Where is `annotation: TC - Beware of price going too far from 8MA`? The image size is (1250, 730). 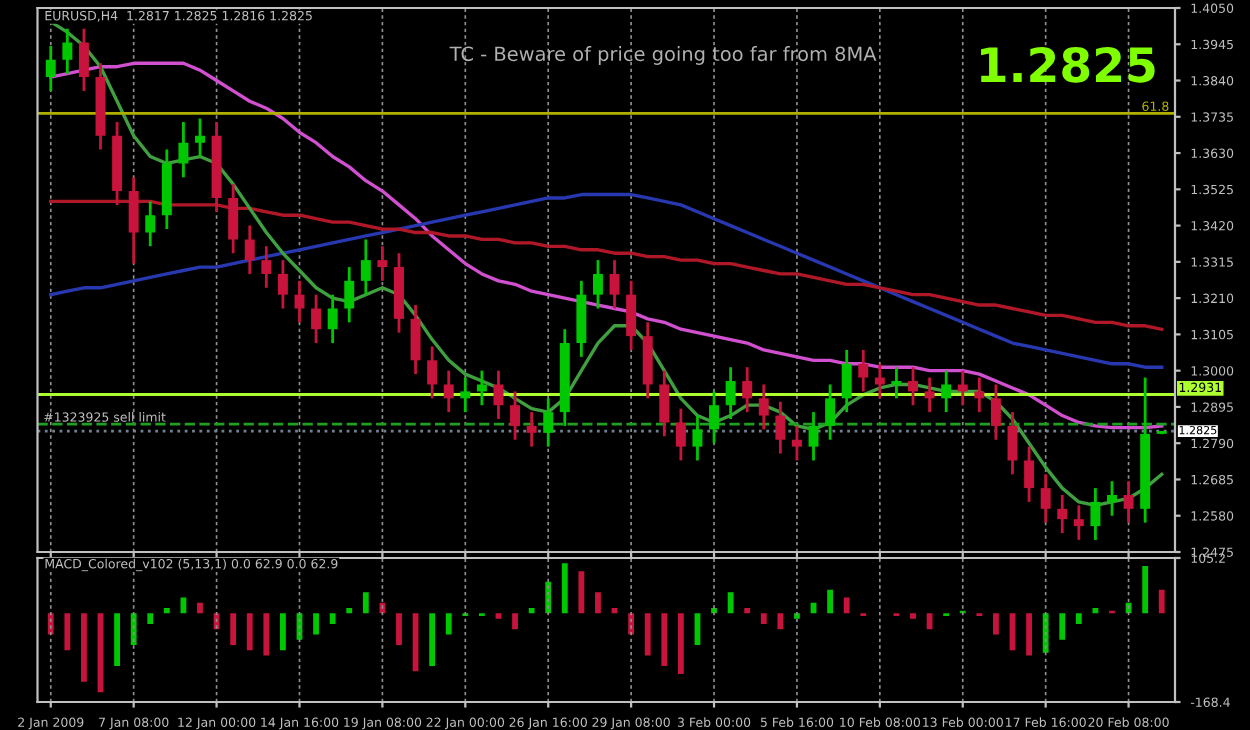 annotation: TC - Beware of price going too far from 8MA is located at coordinates (663, 55).